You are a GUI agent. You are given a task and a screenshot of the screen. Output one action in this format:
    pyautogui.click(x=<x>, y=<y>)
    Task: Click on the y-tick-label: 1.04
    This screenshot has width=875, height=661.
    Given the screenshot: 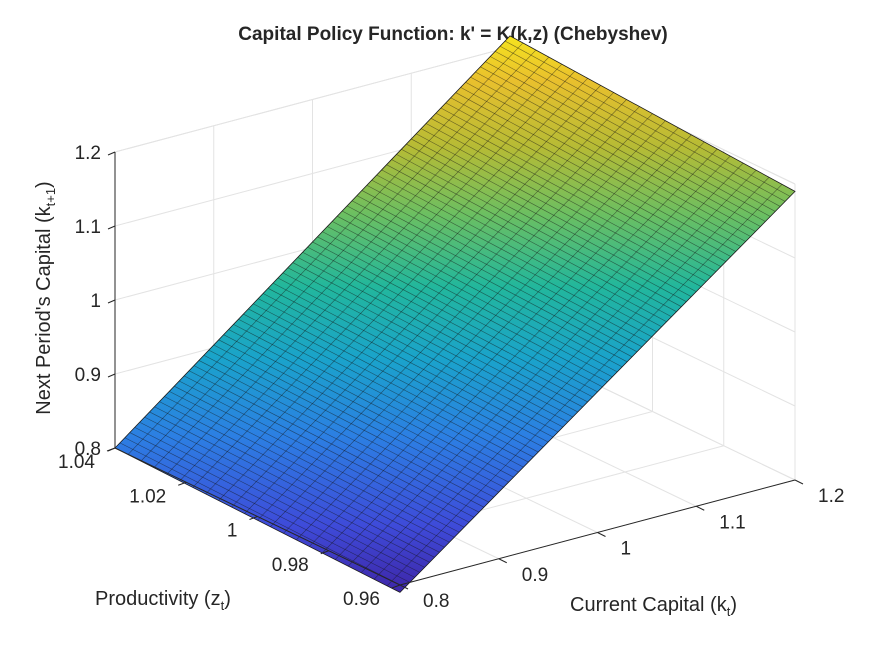 What is the action you would take?
    pyautogui.click(x=76, y=462)
    